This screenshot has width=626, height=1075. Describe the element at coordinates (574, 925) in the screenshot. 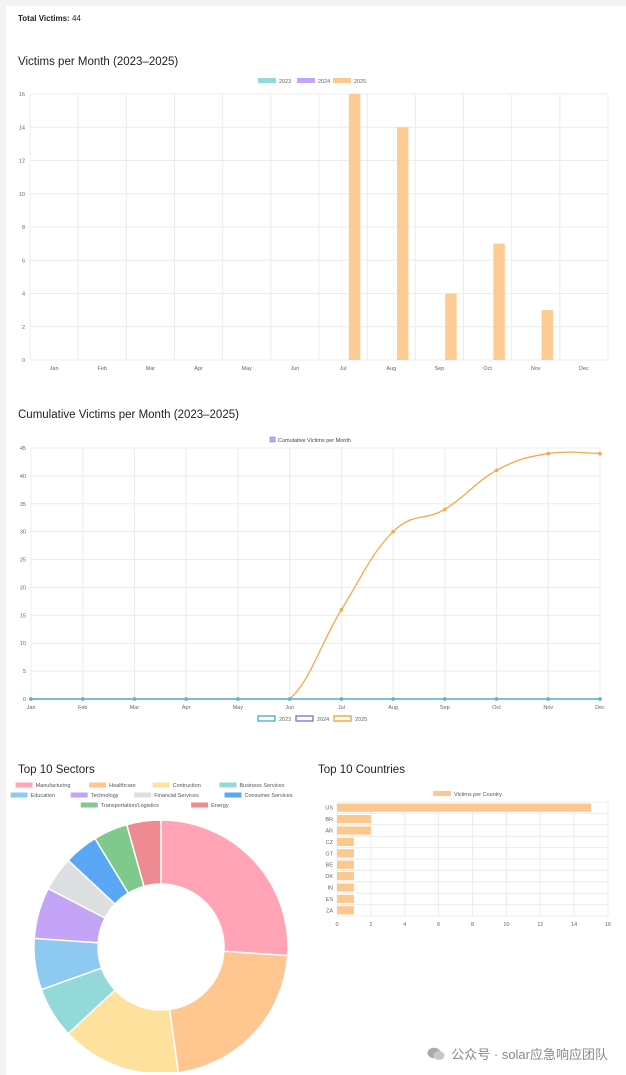

I see `x-tick-label: 14` at that location.